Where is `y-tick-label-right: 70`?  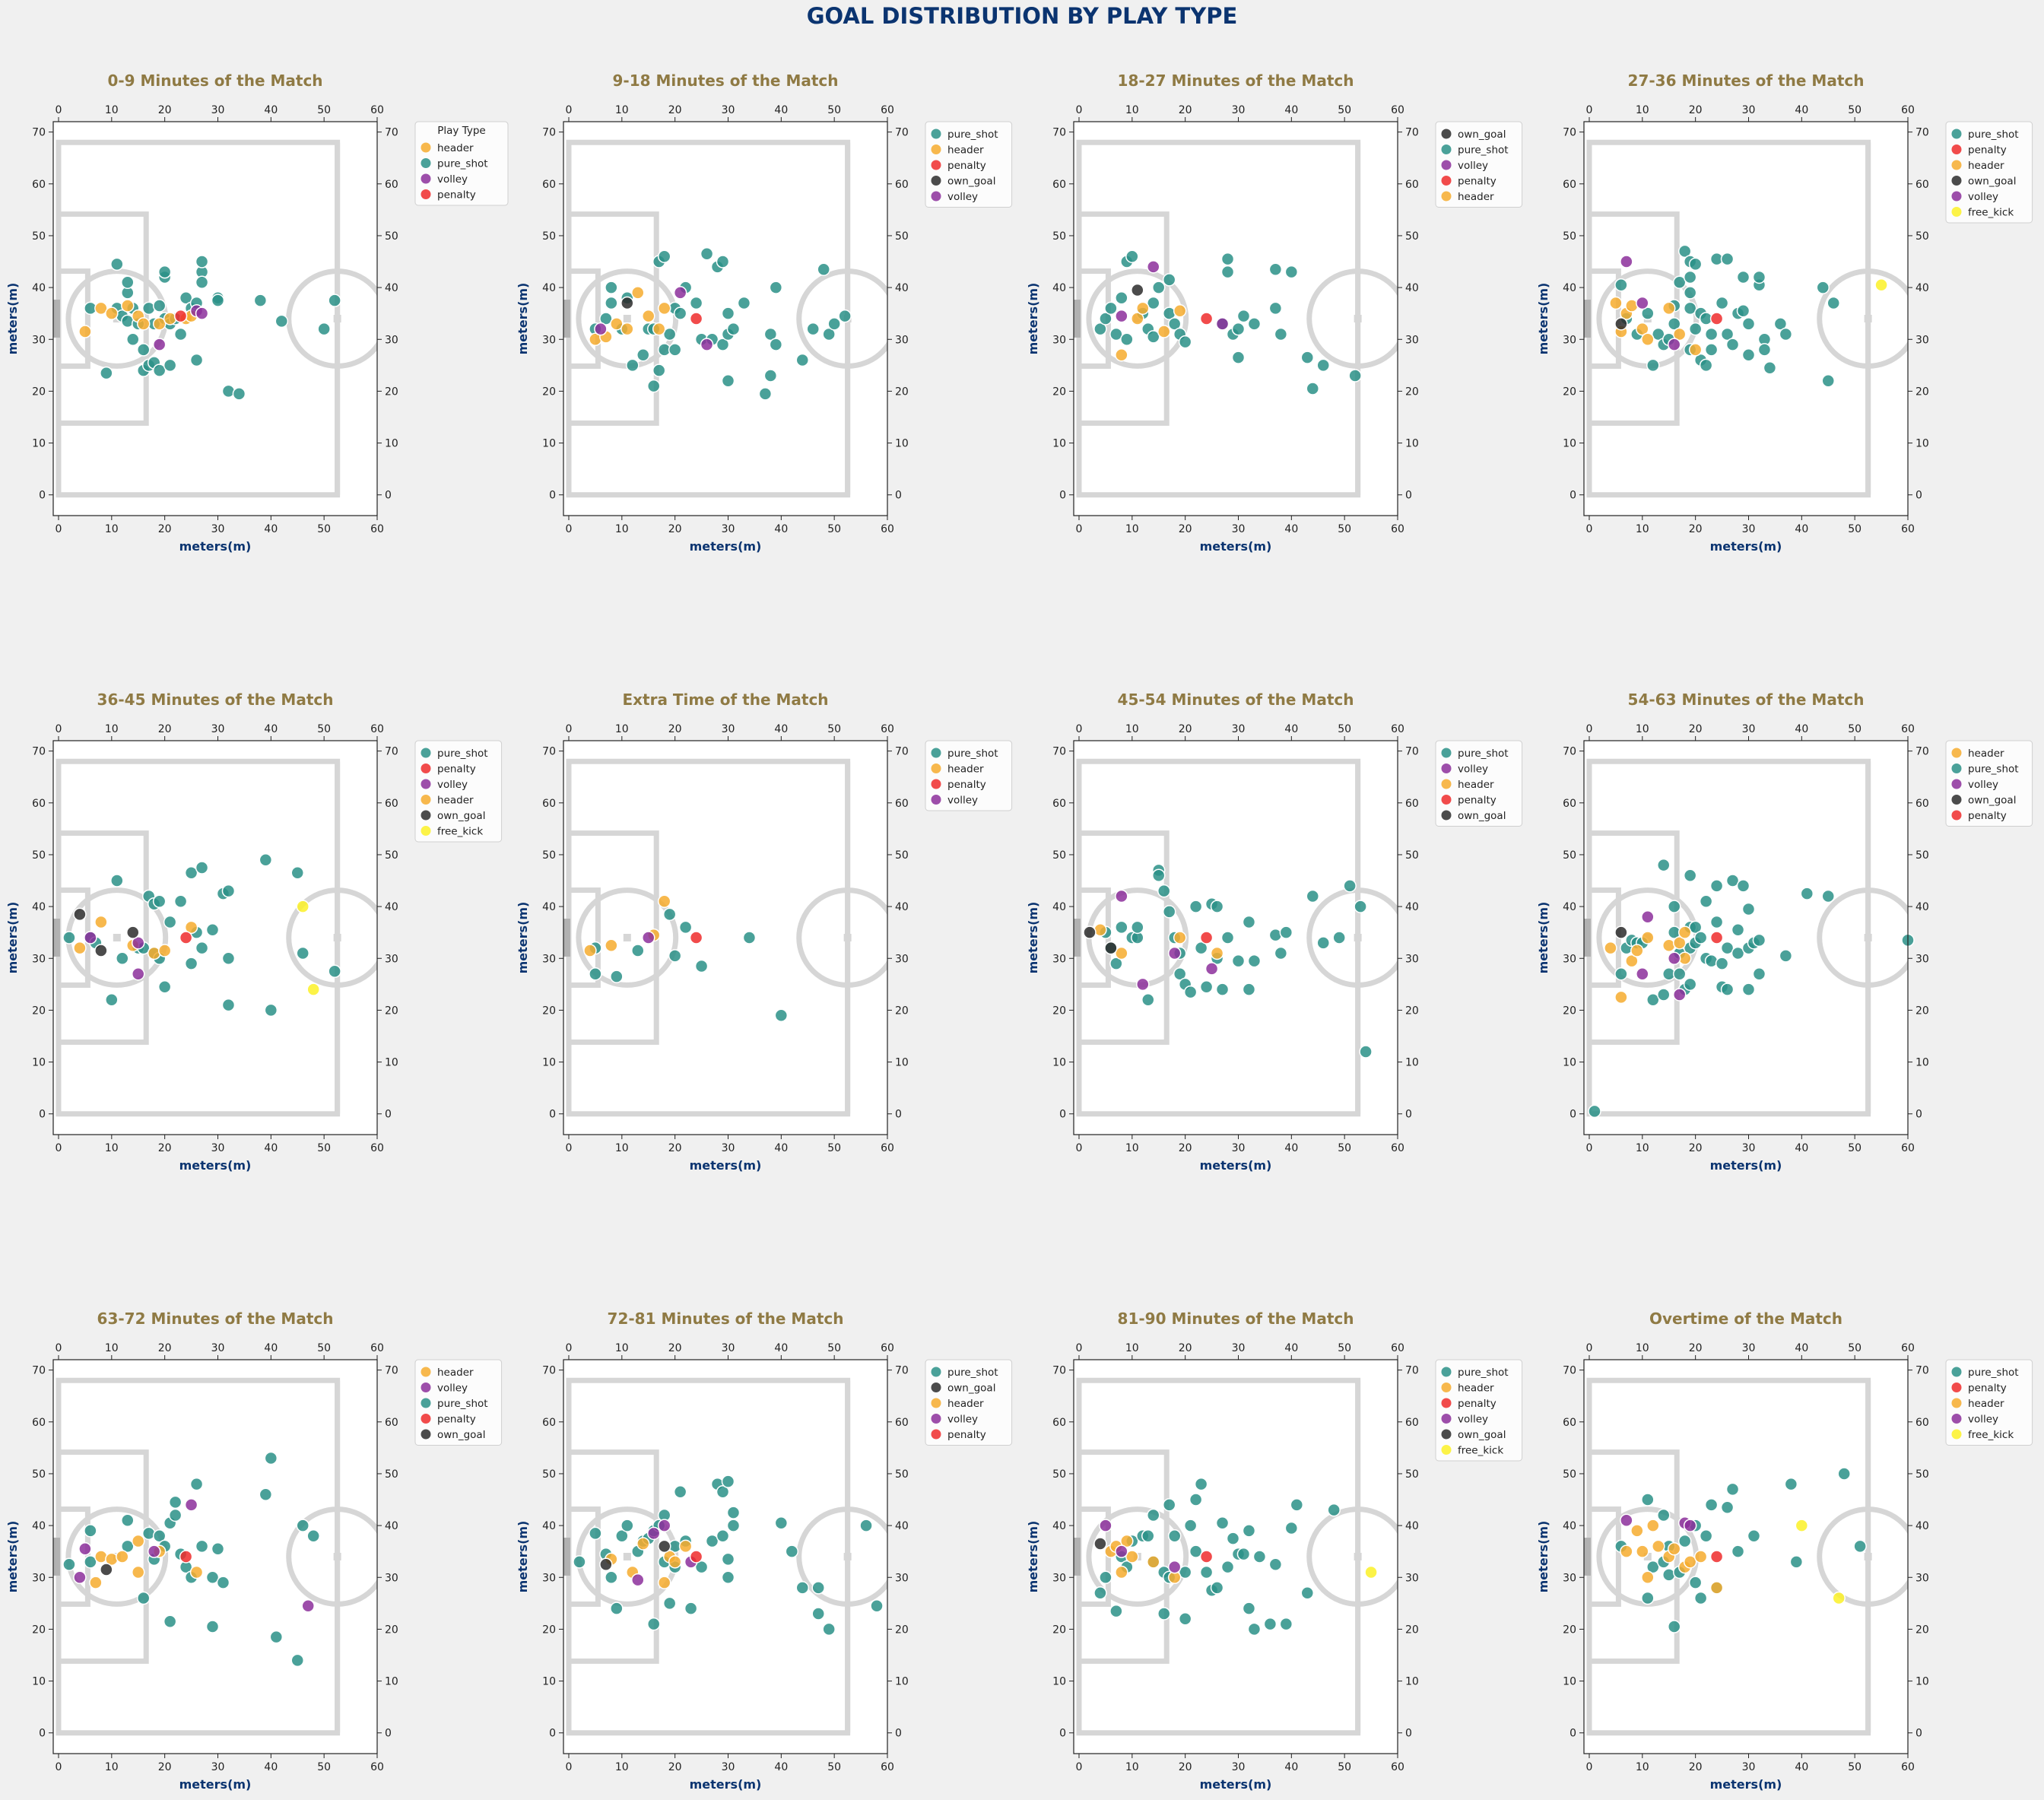
y-tick-label-right: 70 is located at coordinates (391, 133).